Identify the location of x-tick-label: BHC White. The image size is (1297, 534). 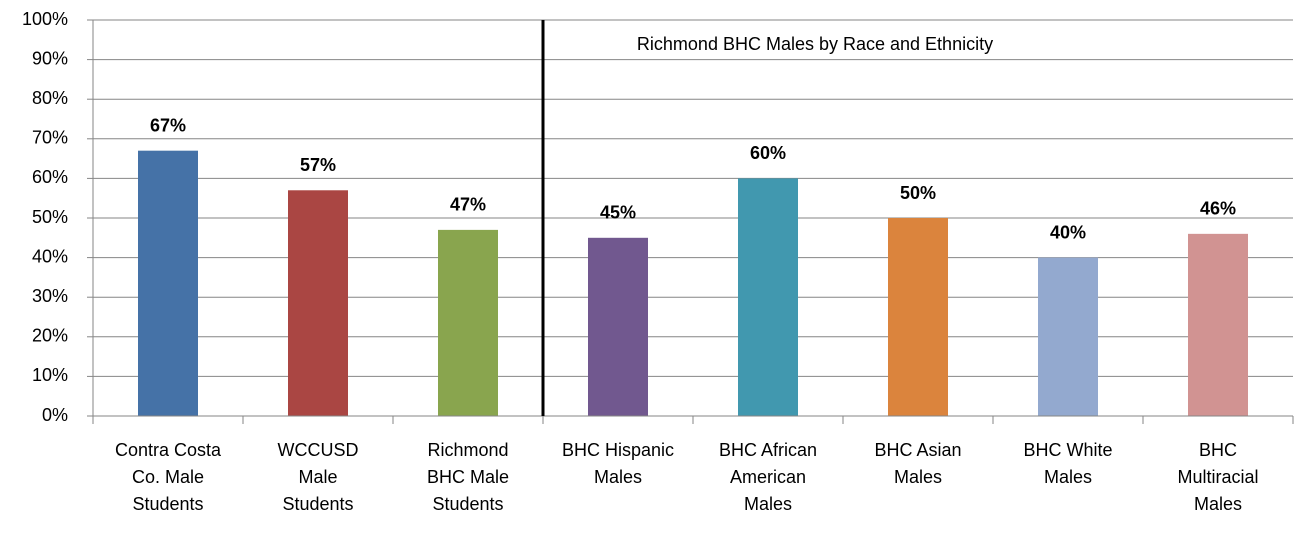
(1067, 450).